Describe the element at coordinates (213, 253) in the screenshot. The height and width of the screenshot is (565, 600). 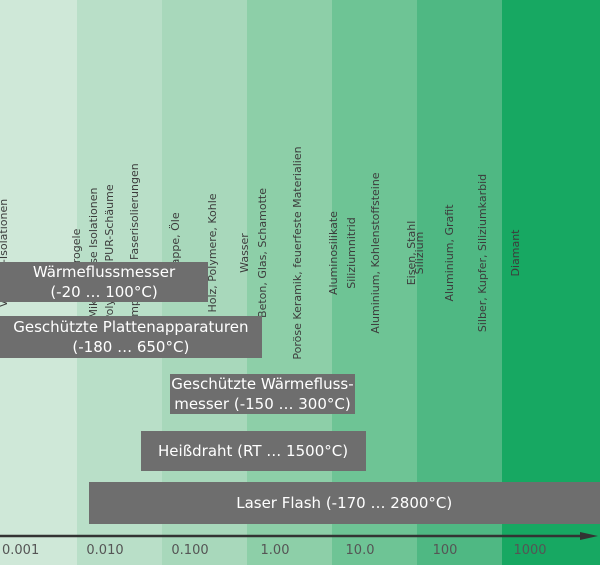
I see `material-label: Holz, Polymere, Kohle` at that location.